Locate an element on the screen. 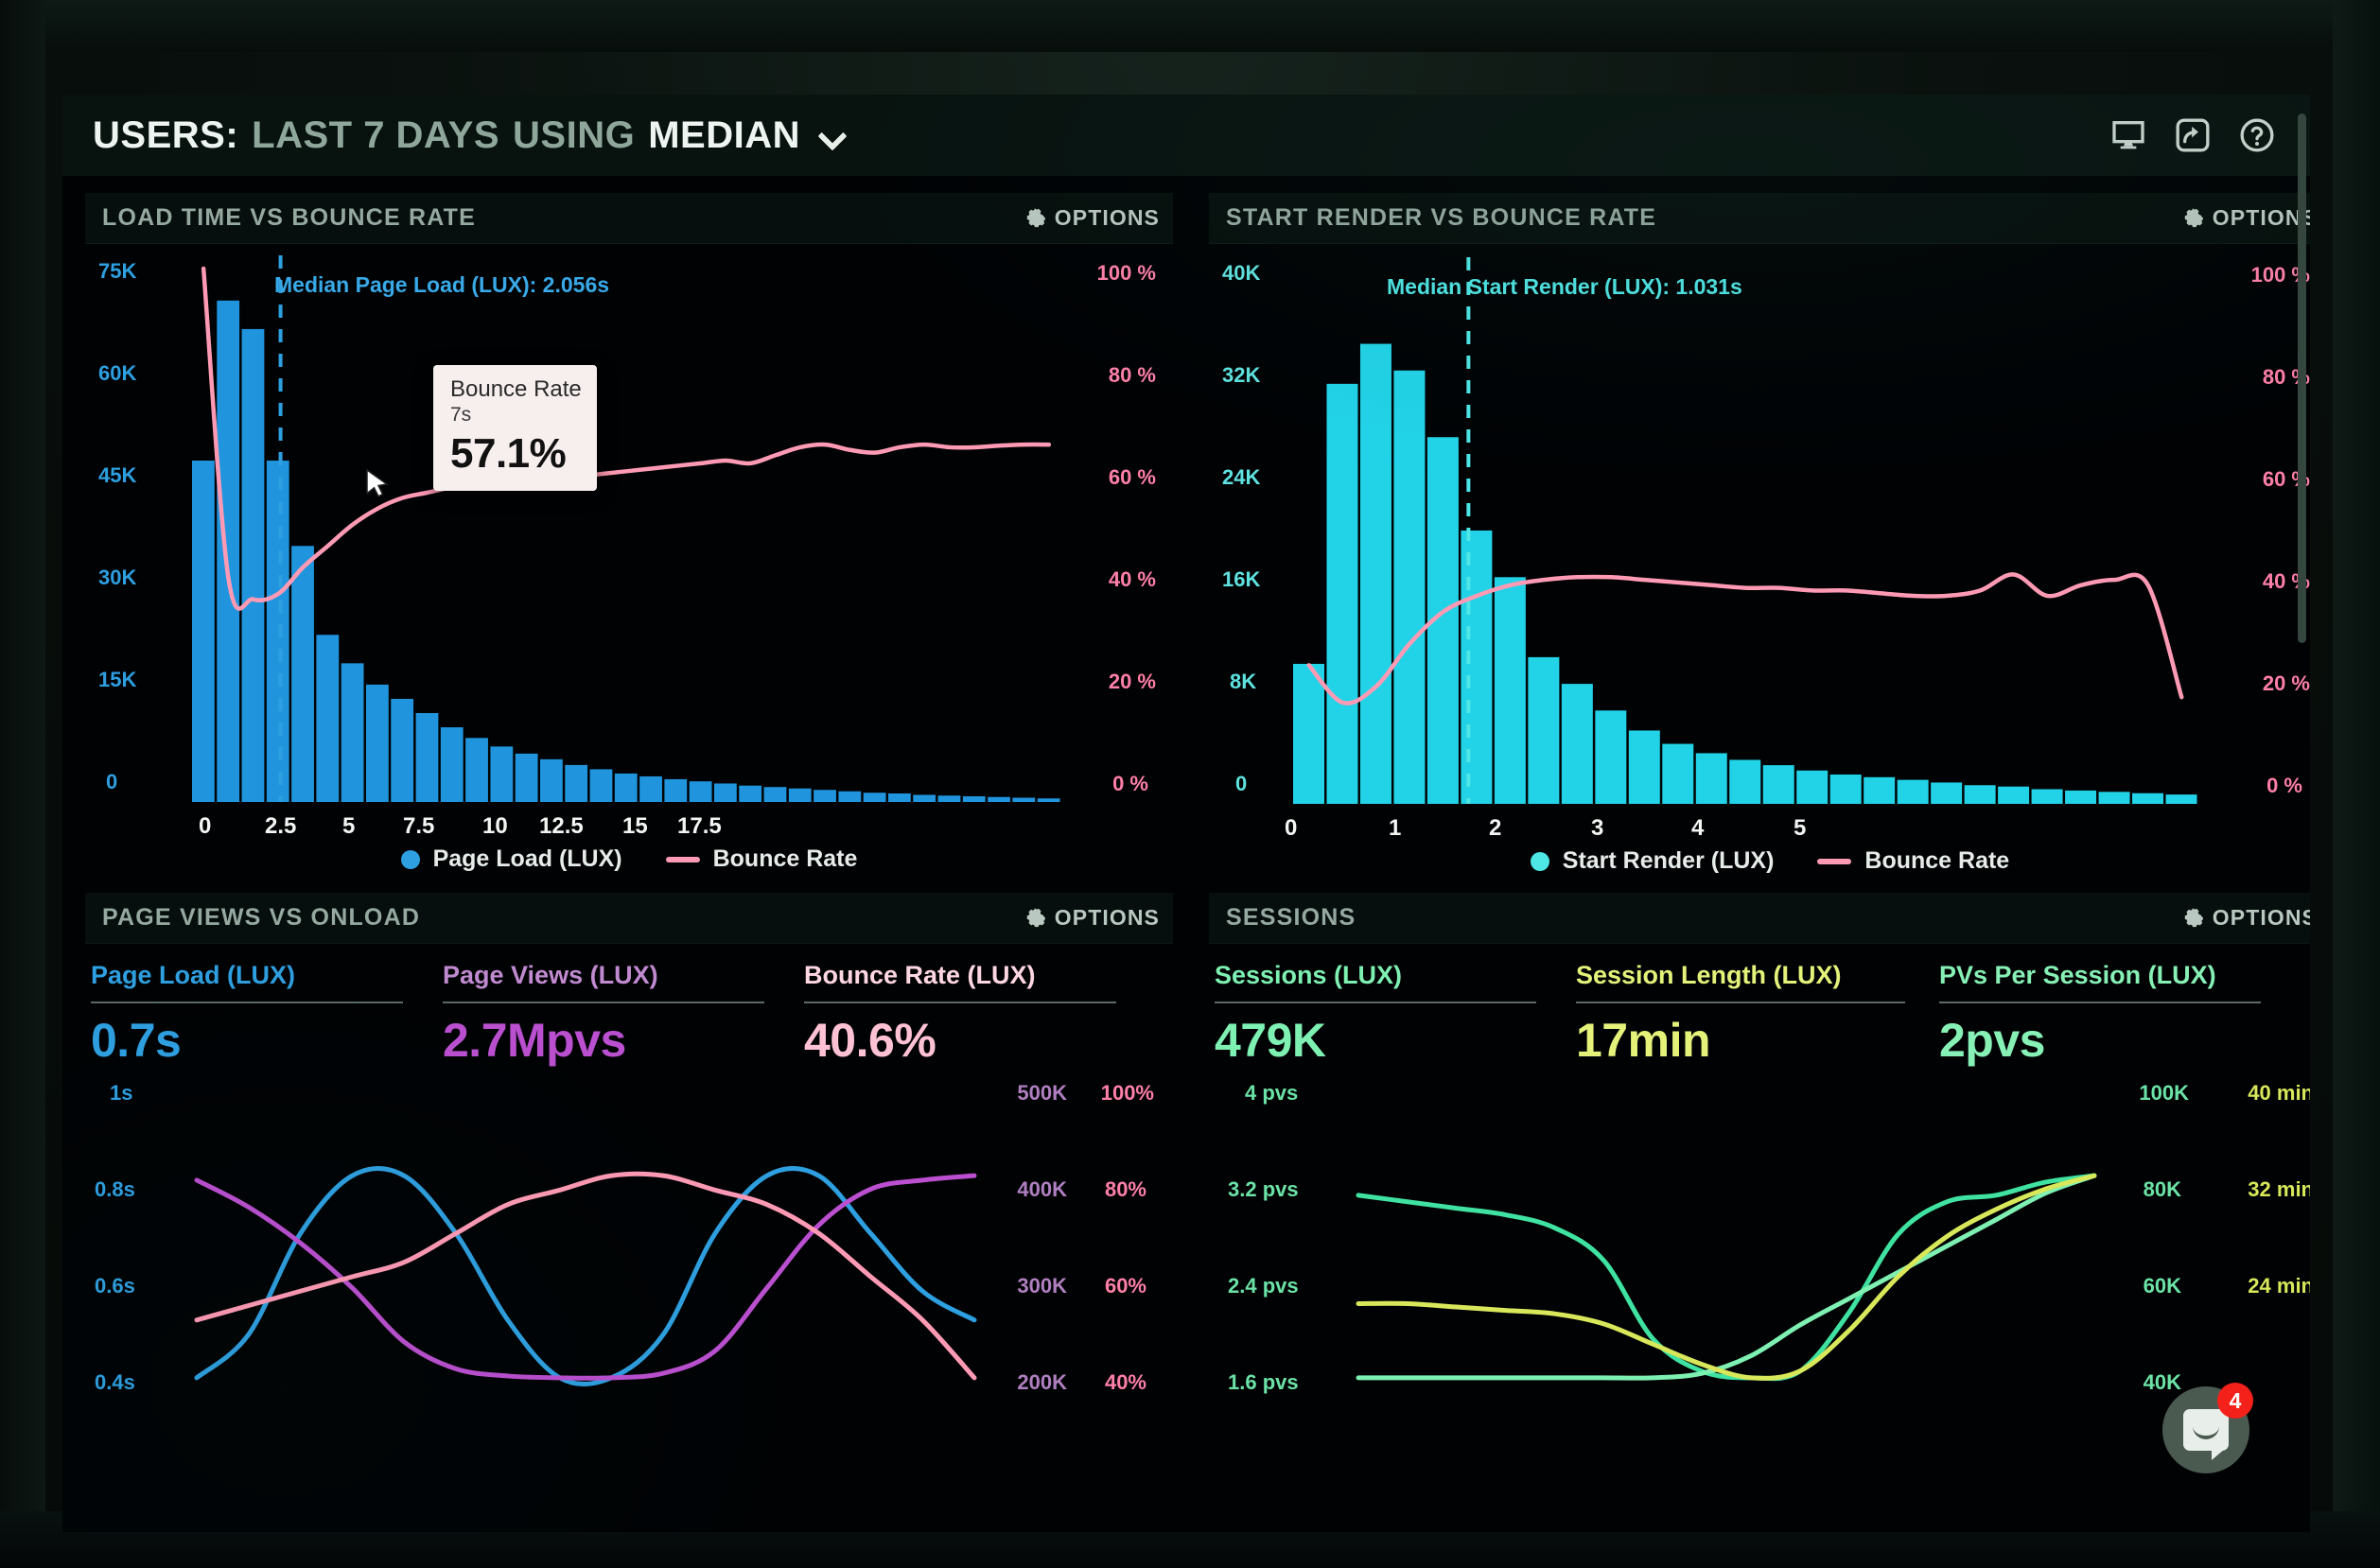 This screenshot has height=1568, width=2380. bezel-left is located at coordinates (22, 784).